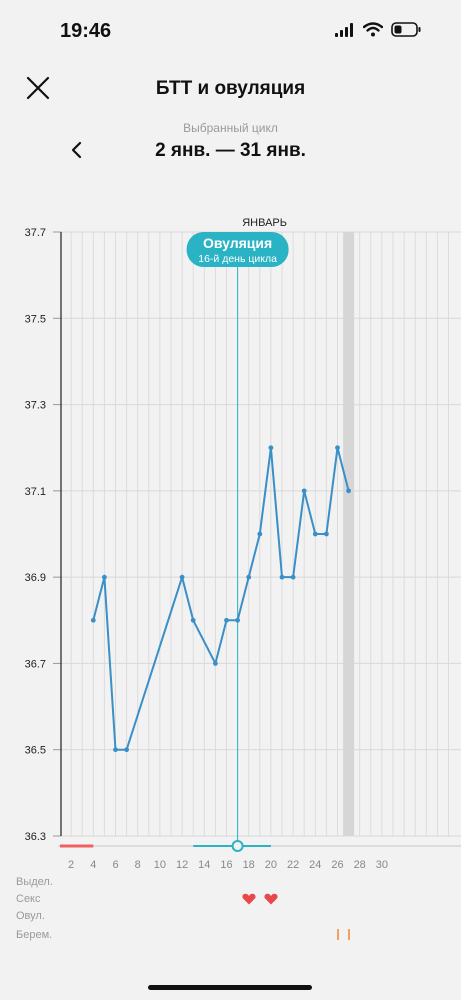 The image size is (461, 1000). What do you see at coordinates (293, 865) in the screenshot?
I see `x-tick-label: 22` at bounding box center [293, 865].